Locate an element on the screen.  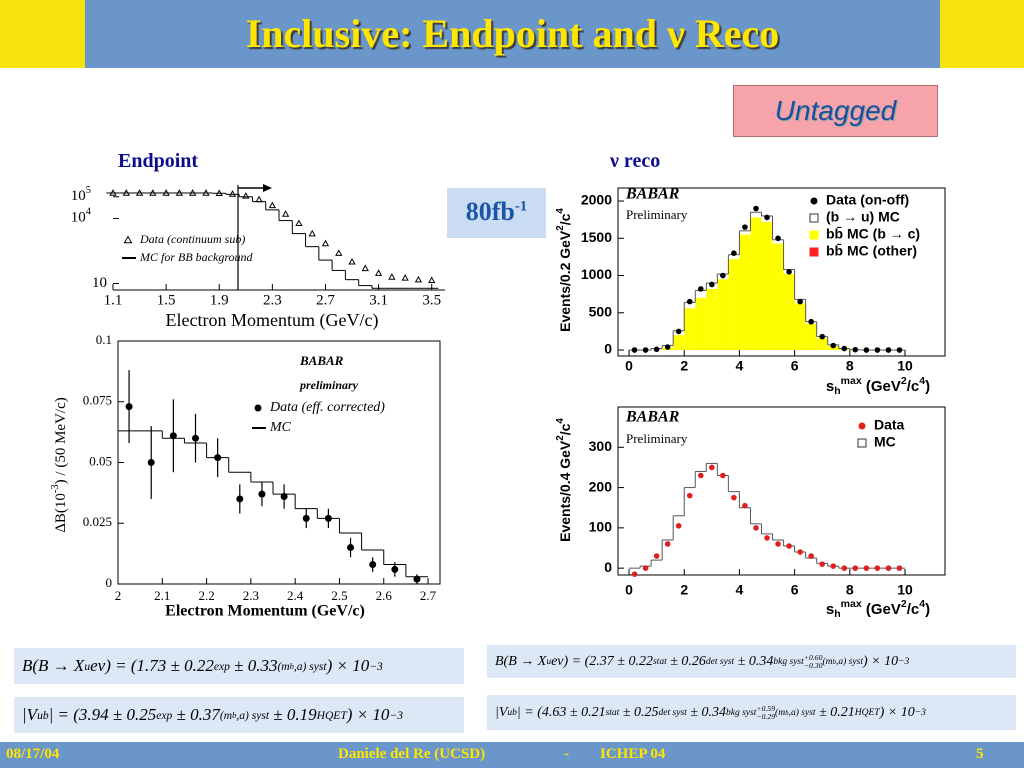
y-tick-label: 300 is located at coordinates (601, 446).